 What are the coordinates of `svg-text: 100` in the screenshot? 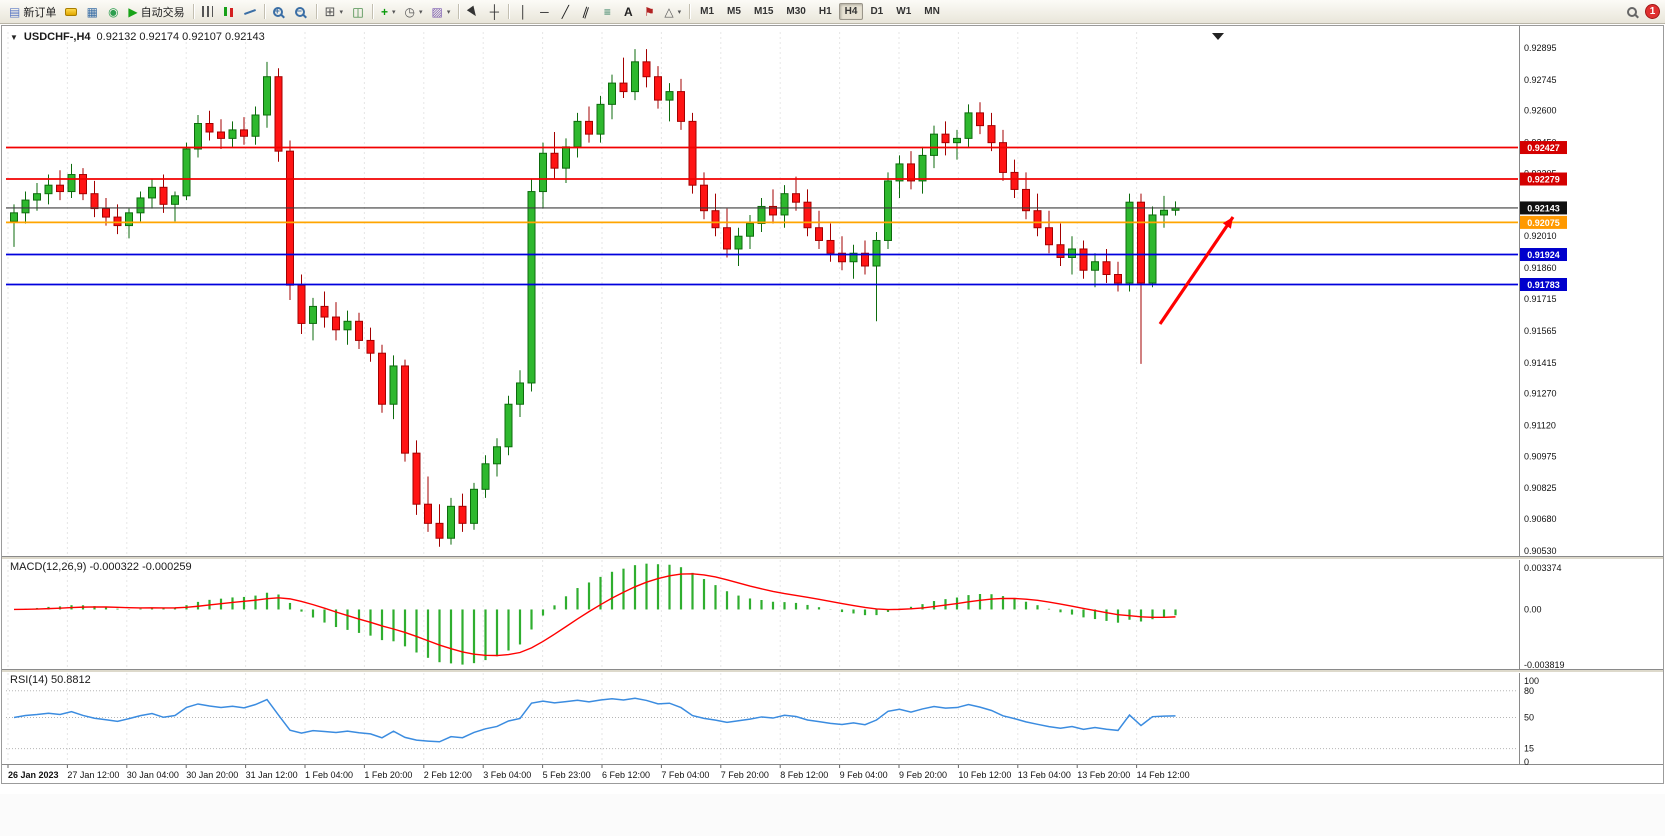 It's located at (1531, 681).